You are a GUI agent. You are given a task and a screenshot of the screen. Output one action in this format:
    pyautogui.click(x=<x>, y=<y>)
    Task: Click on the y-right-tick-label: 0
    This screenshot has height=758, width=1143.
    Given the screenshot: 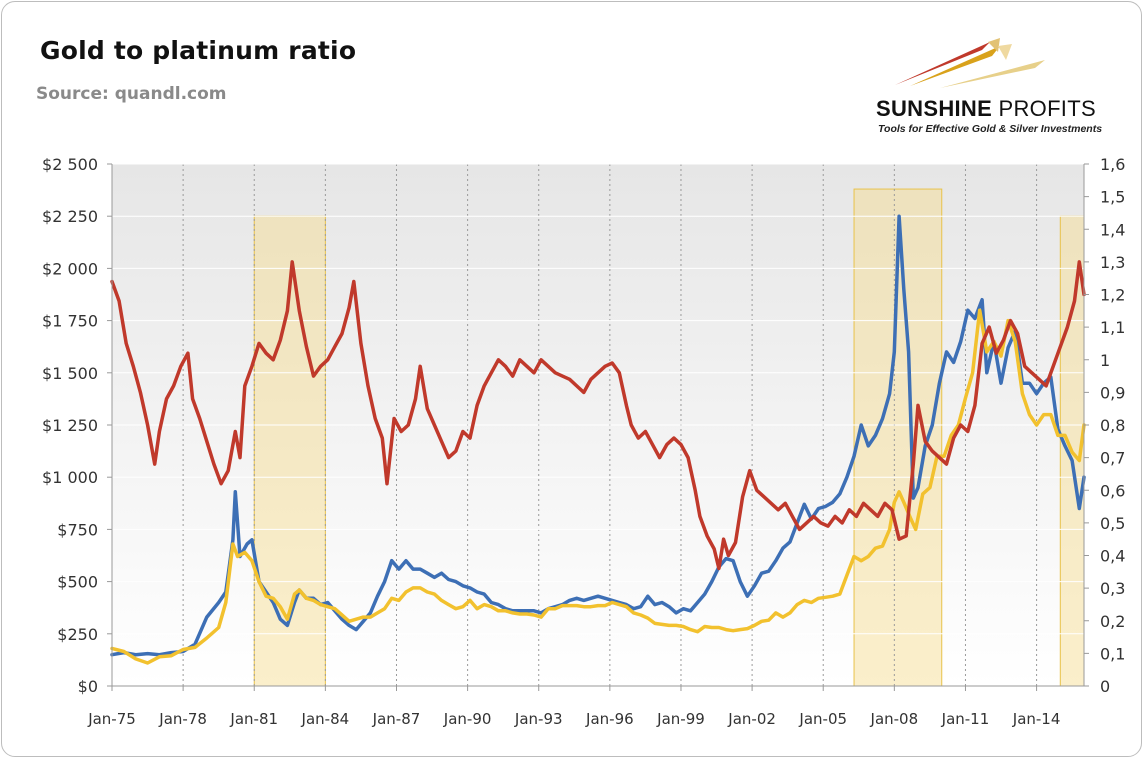 What is the action you would take?
    pyautogui.click(x=1105, y=686)
    